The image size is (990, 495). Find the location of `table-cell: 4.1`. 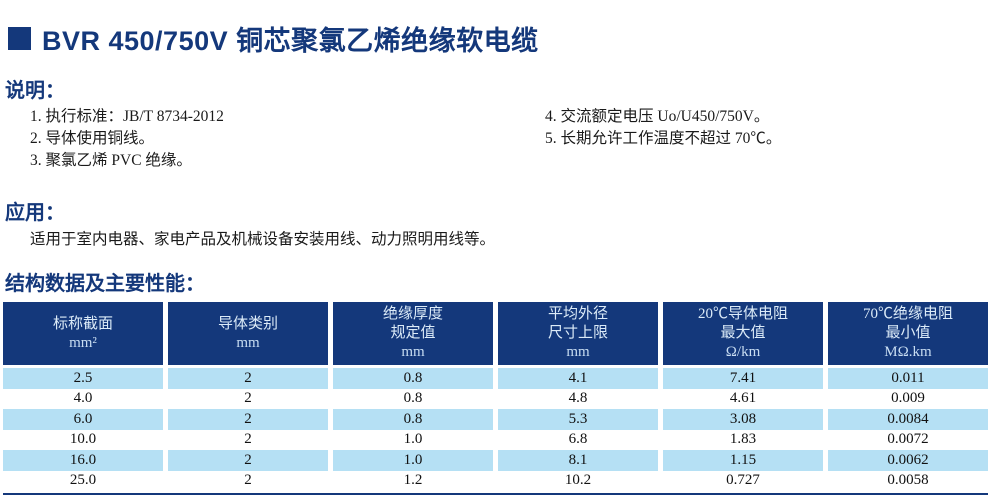

table-cell: 4.1 is located at coordinates (578, 378).